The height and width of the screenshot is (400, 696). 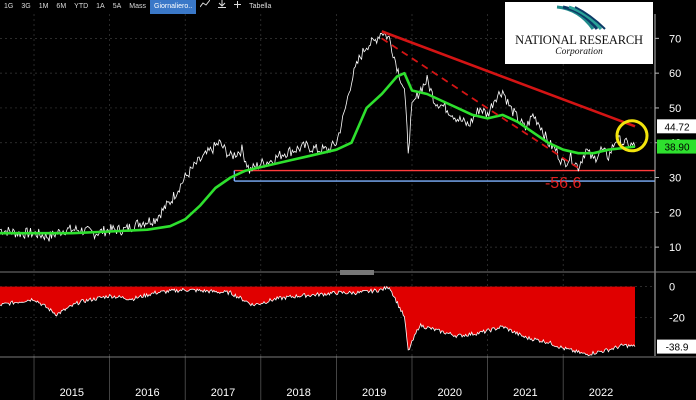 What do you see at coordinates (672, 288) in the screenshot?
I see `y-tick-label-sub: 0` at bounding box center [672, 288].